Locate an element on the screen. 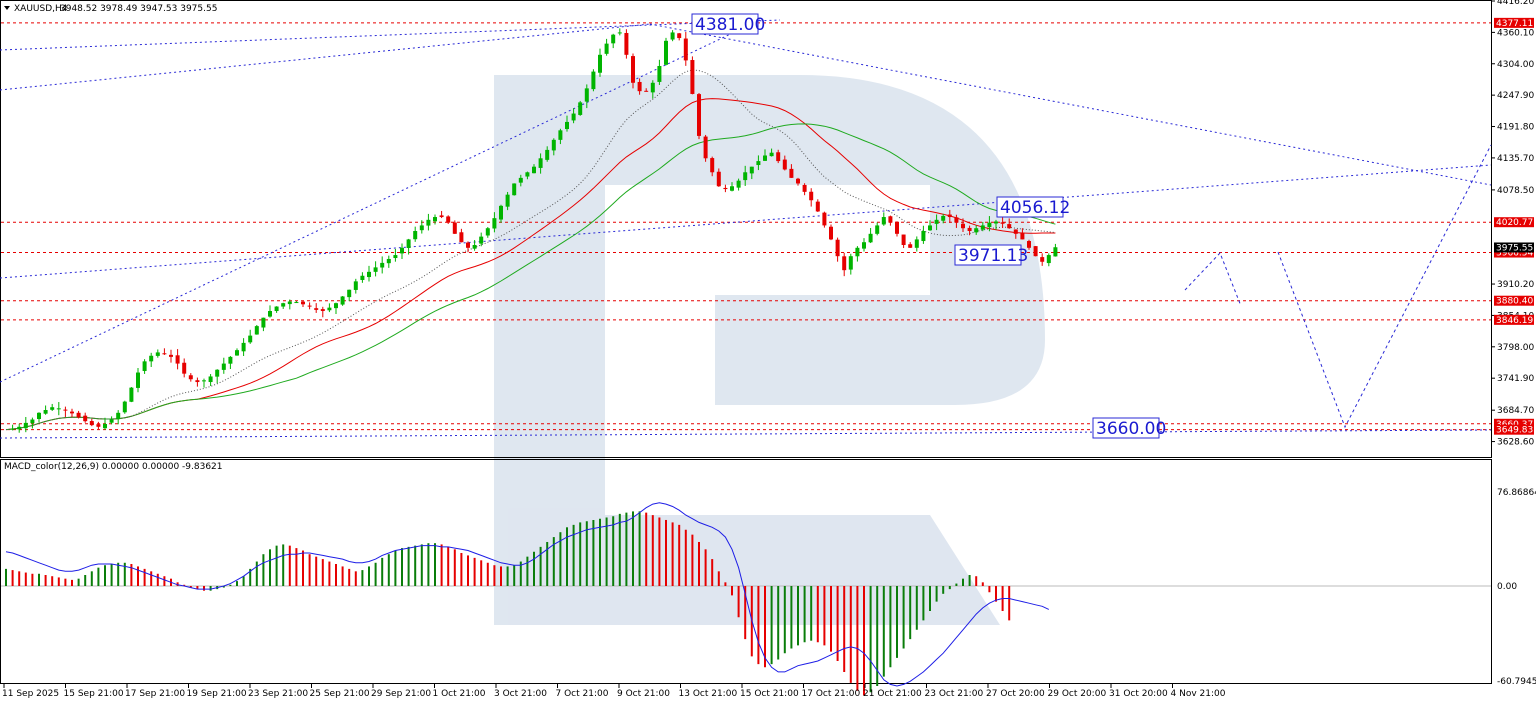 The height and width of the screenshot is (701, 1536). time-tick-label: 13 Oct 21:00 is located at coordinates (708, 694).